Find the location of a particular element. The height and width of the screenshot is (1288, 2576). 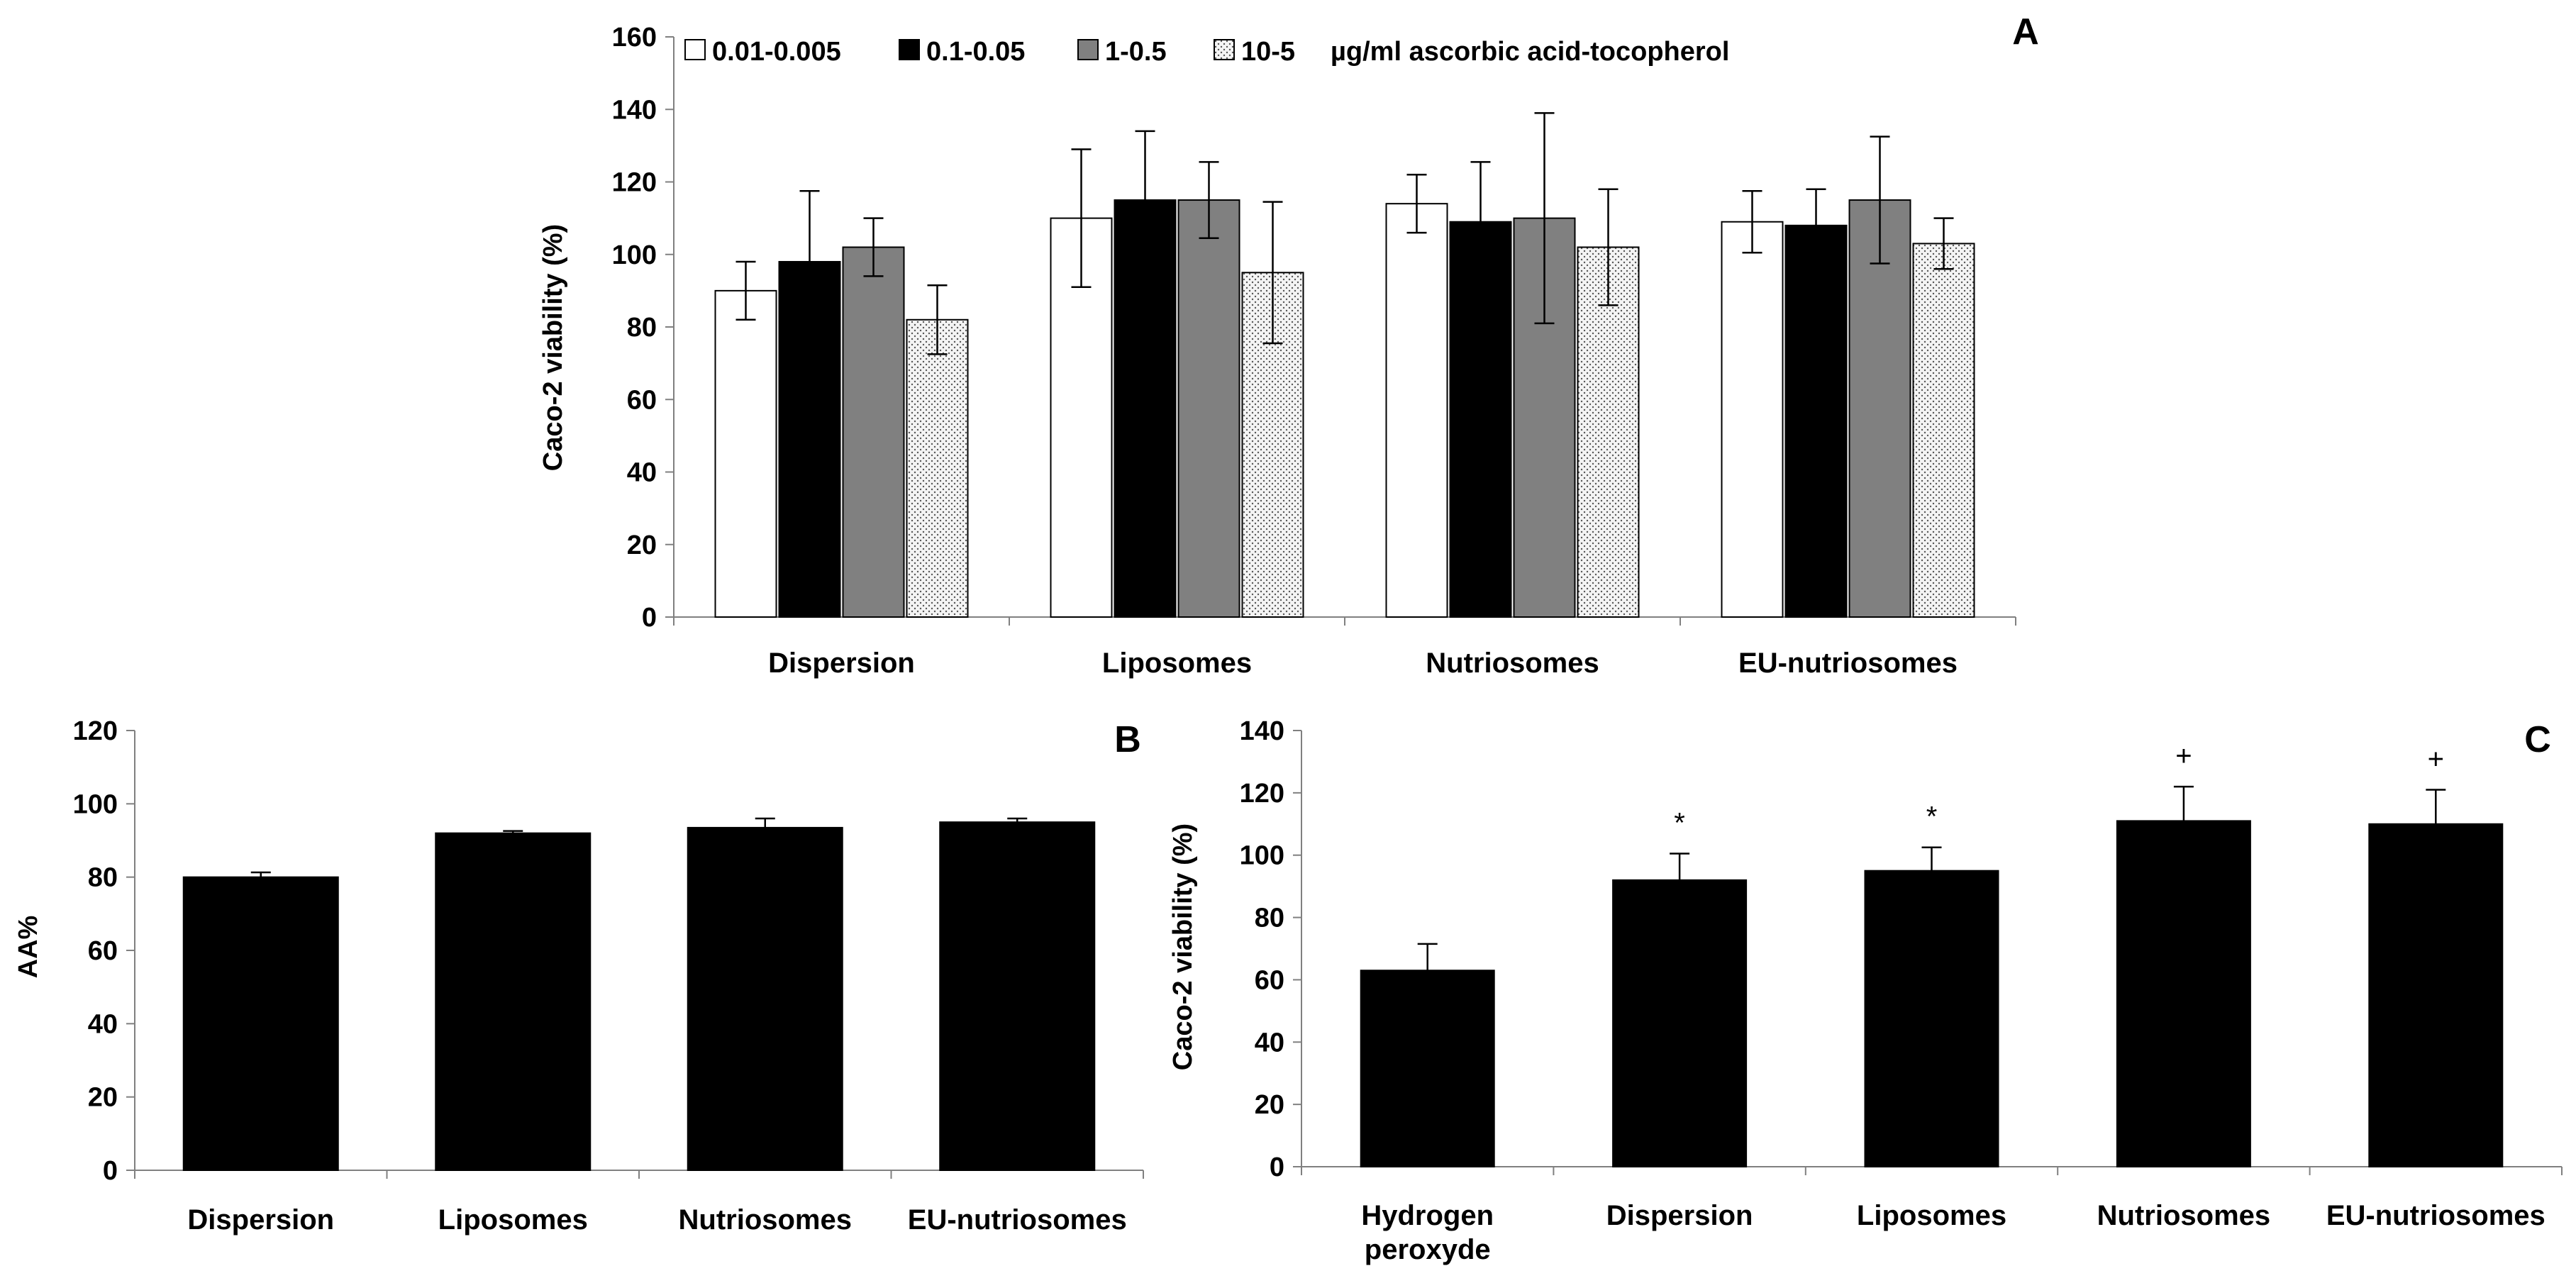

panel-c-y-axis-title: Caco-2 viability (%) is located at coordinates (1183, 947).